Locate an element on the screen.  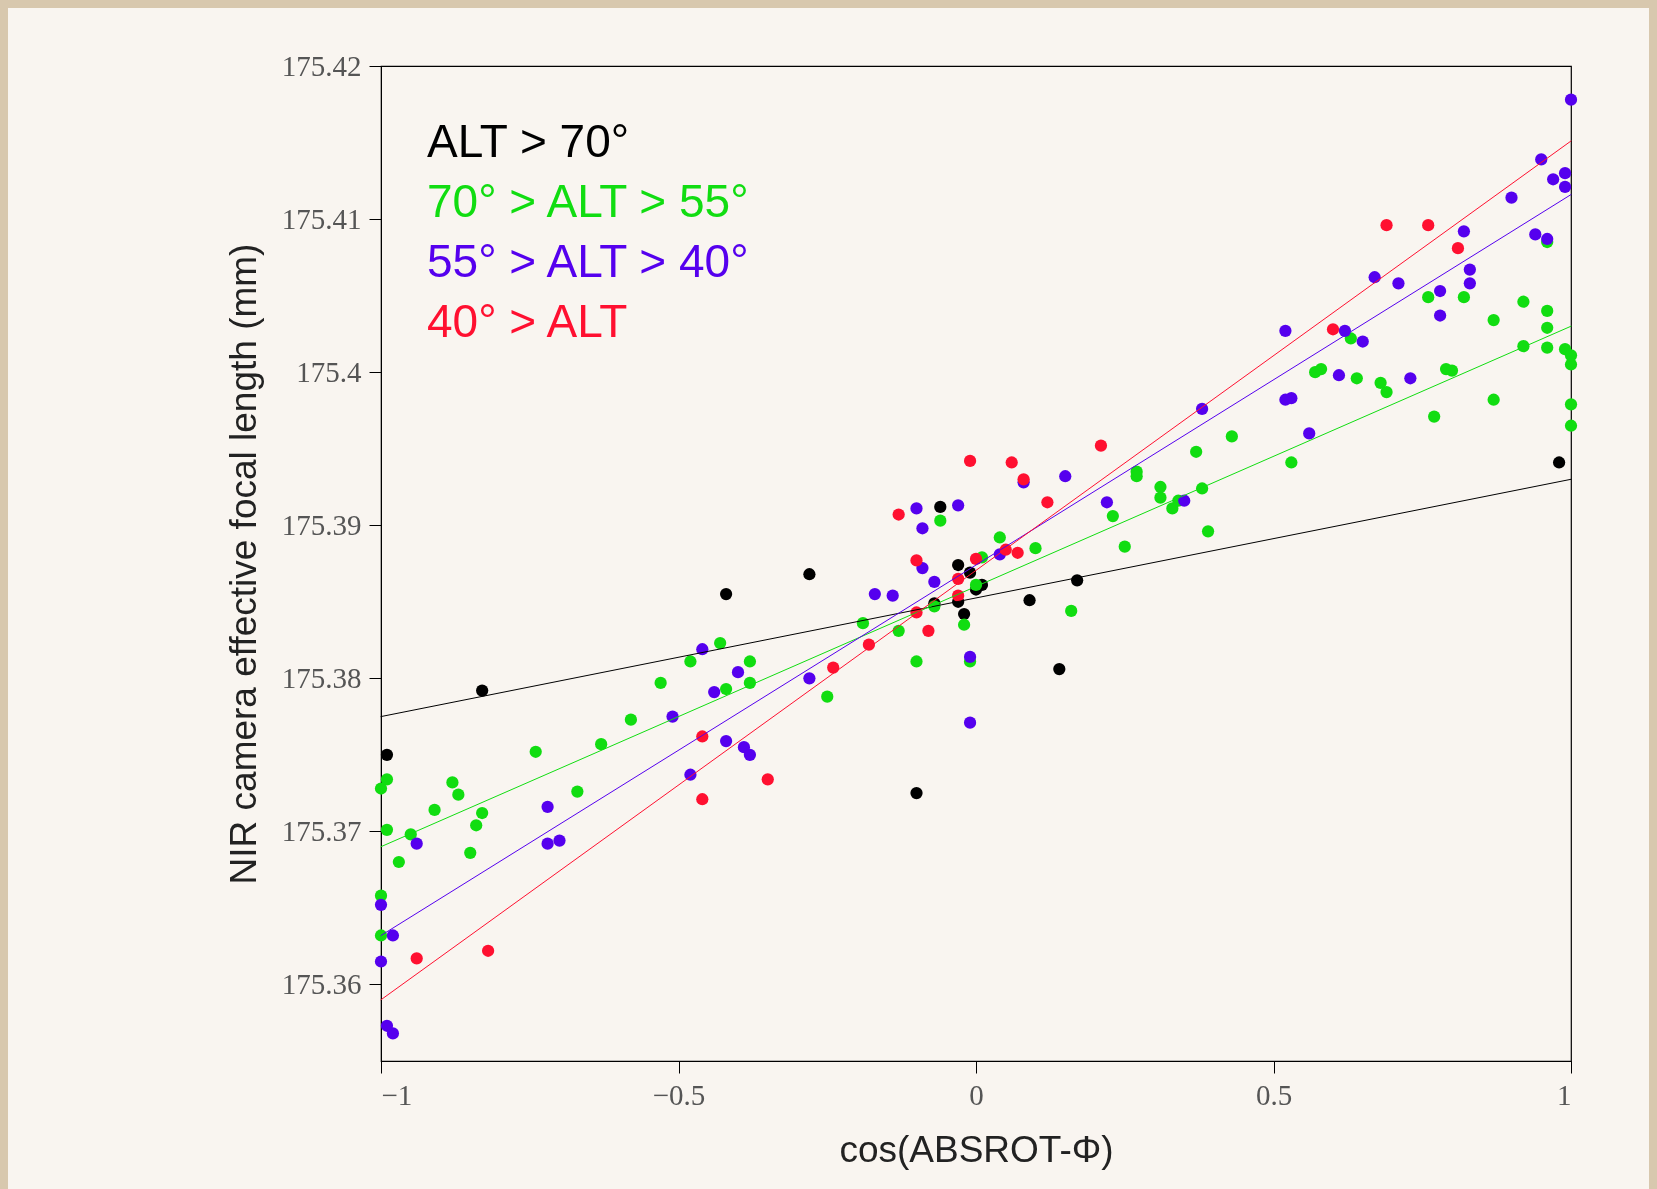
x-tick-label: −1 is located at coordinates (397, 1094).